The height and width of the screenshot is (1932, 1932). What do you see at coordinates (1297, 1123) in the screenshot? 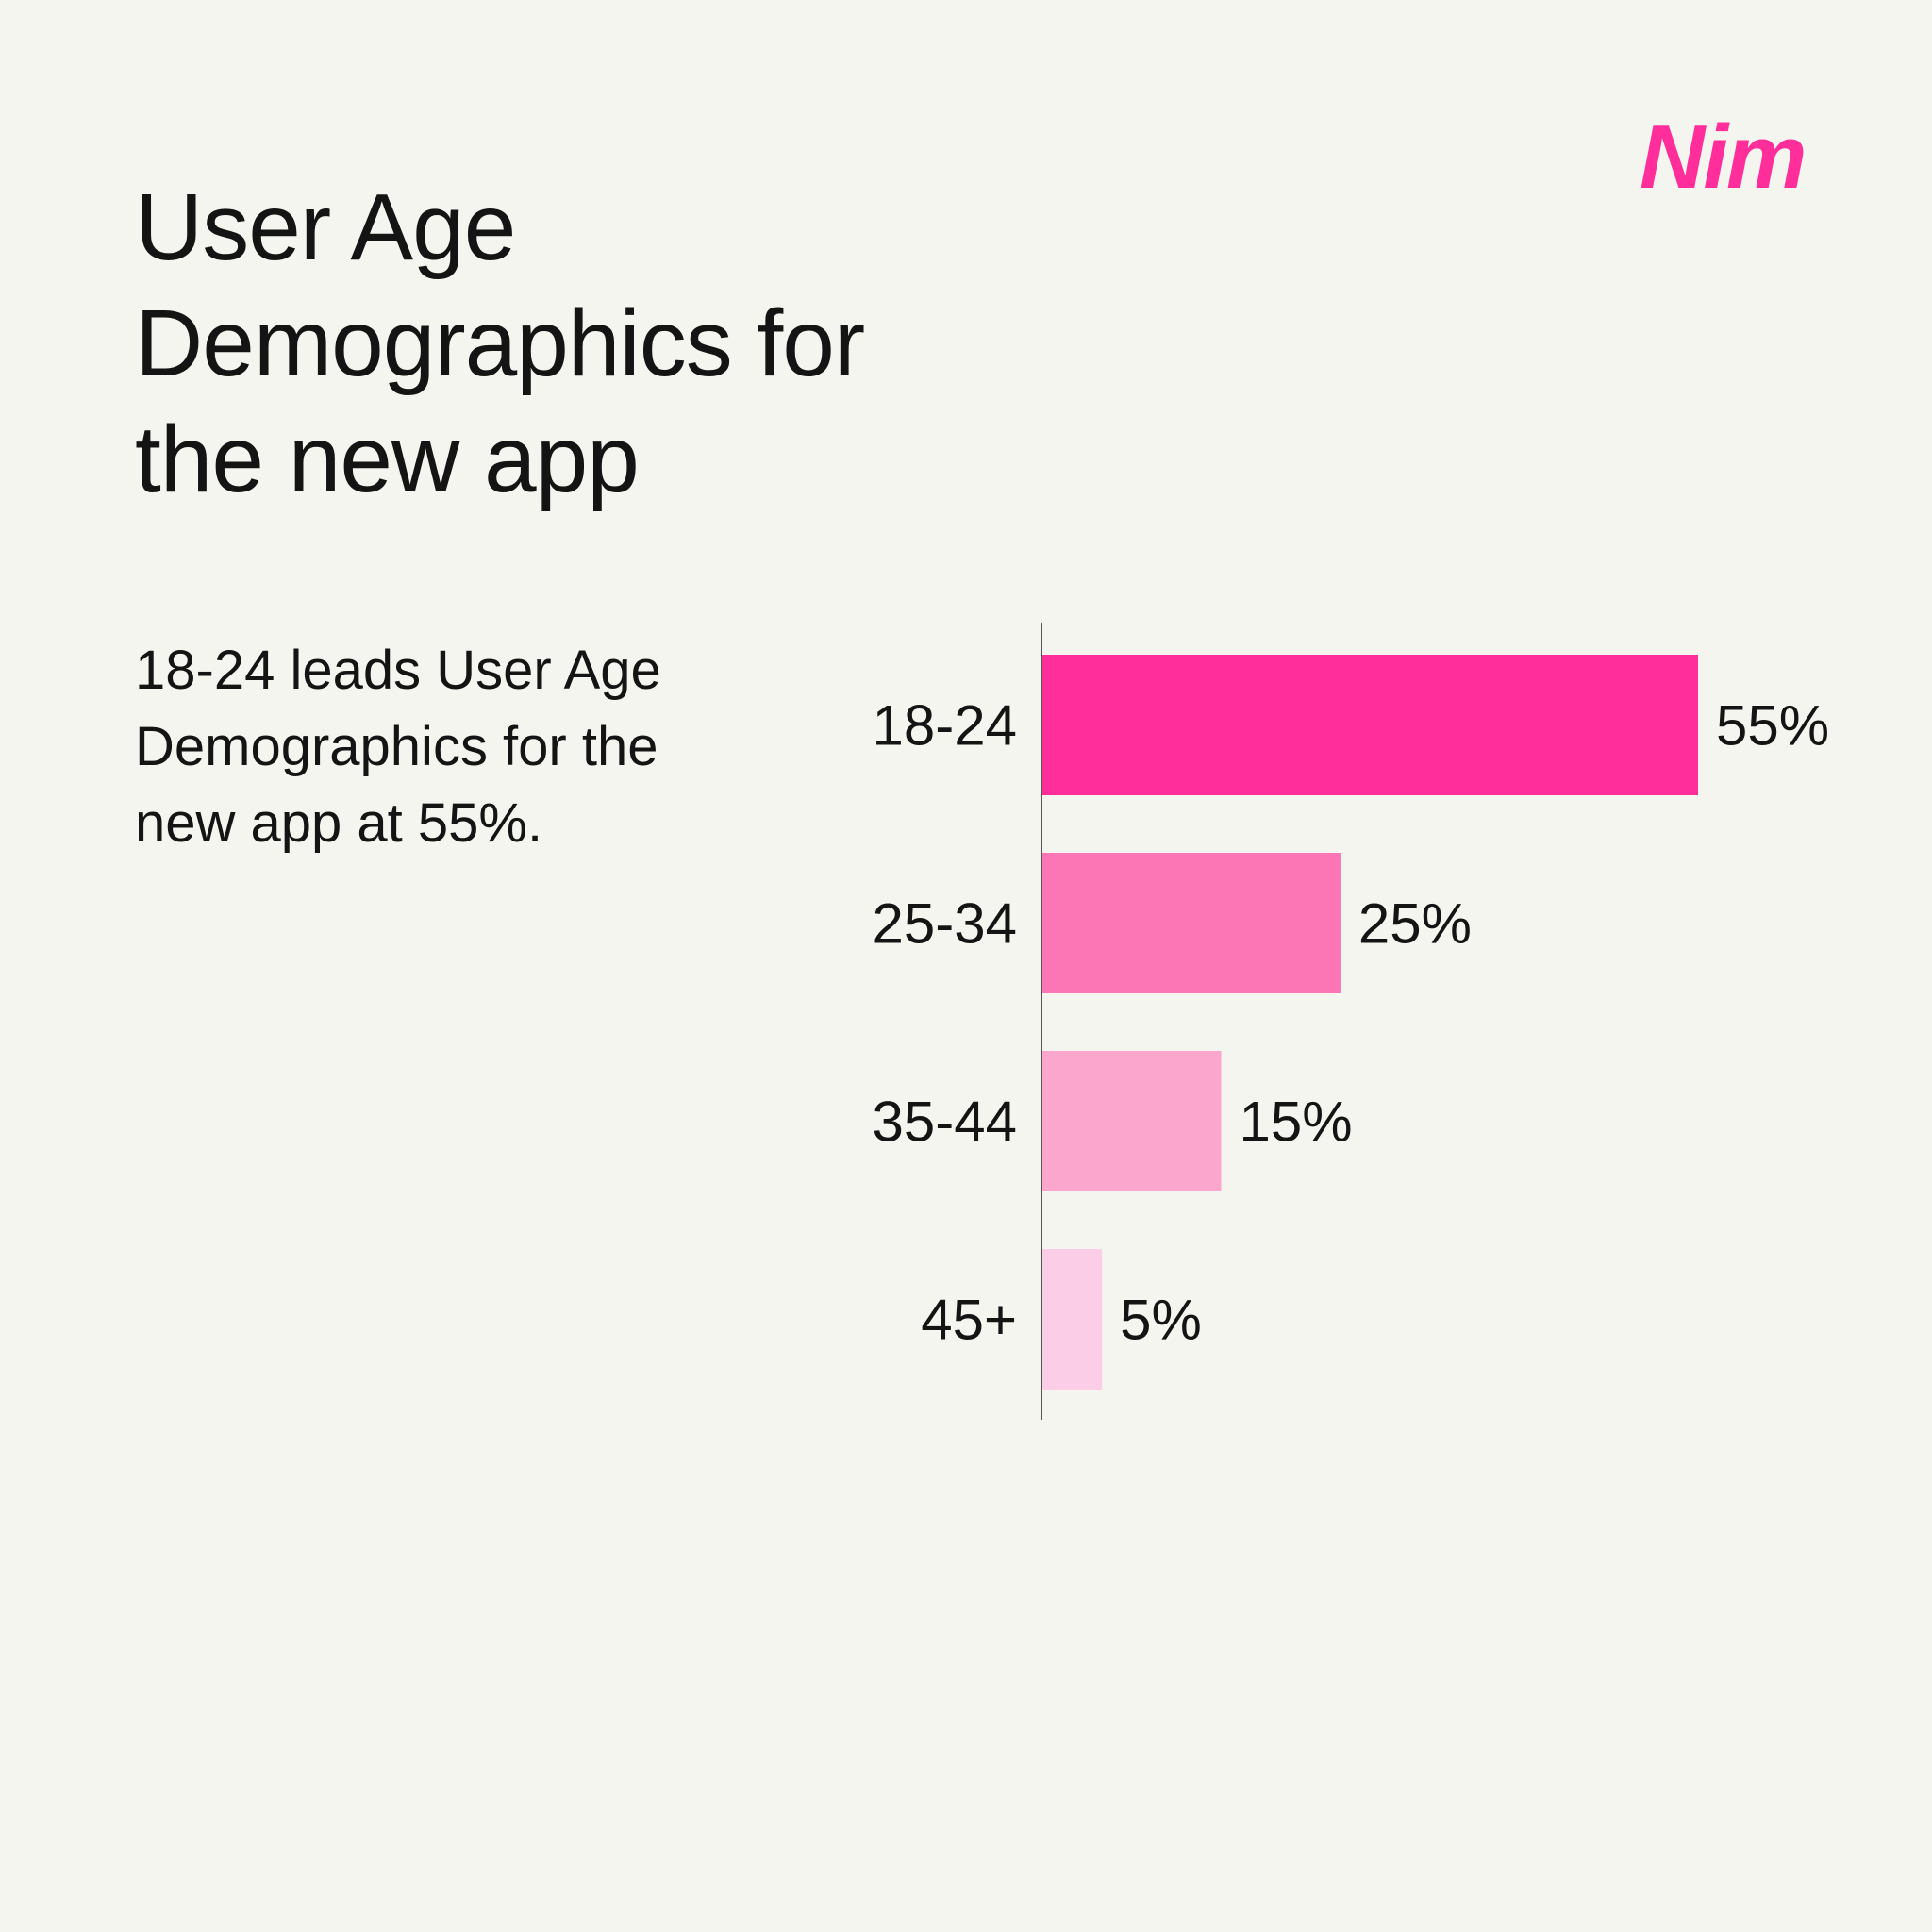
I see `value-label: 15%` at bounding box center [1297, 1123].